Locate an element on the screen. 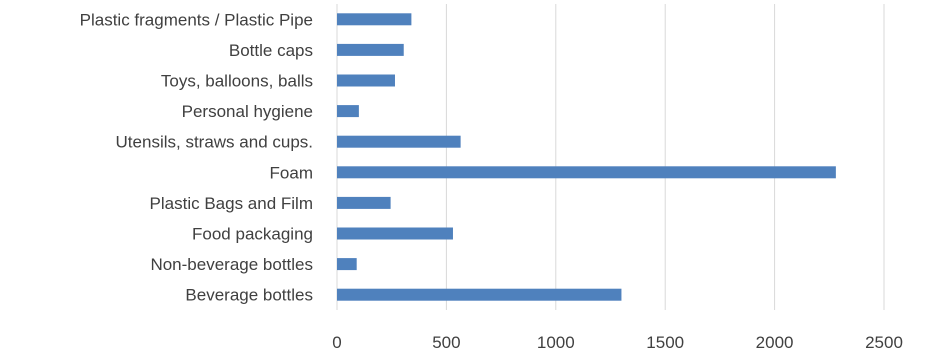  category-label: Beverage bottles is located at coordinates (249, 295).